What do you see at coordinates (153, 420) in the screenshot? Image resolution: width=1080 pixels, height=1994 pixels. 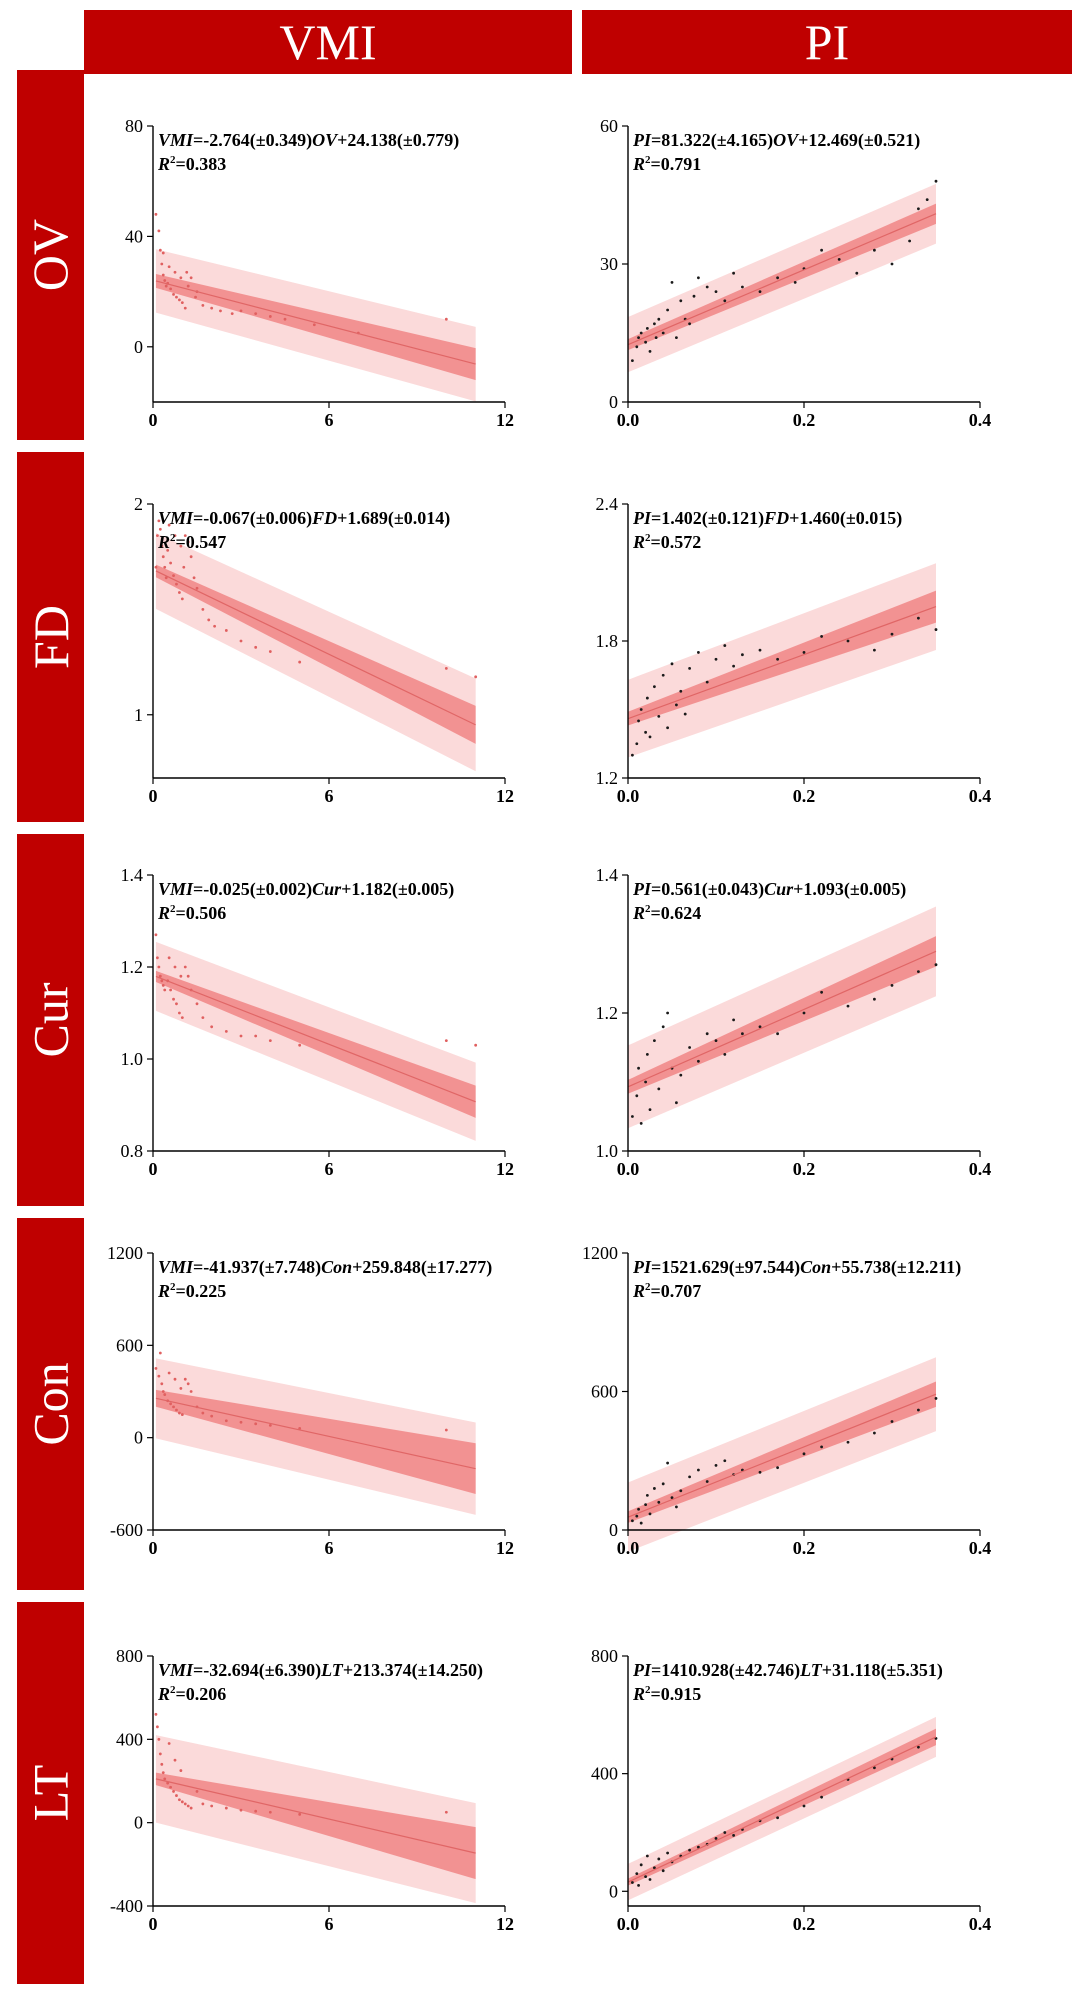 I see `x-tick-label: 0` at bounding box center [153, 420].